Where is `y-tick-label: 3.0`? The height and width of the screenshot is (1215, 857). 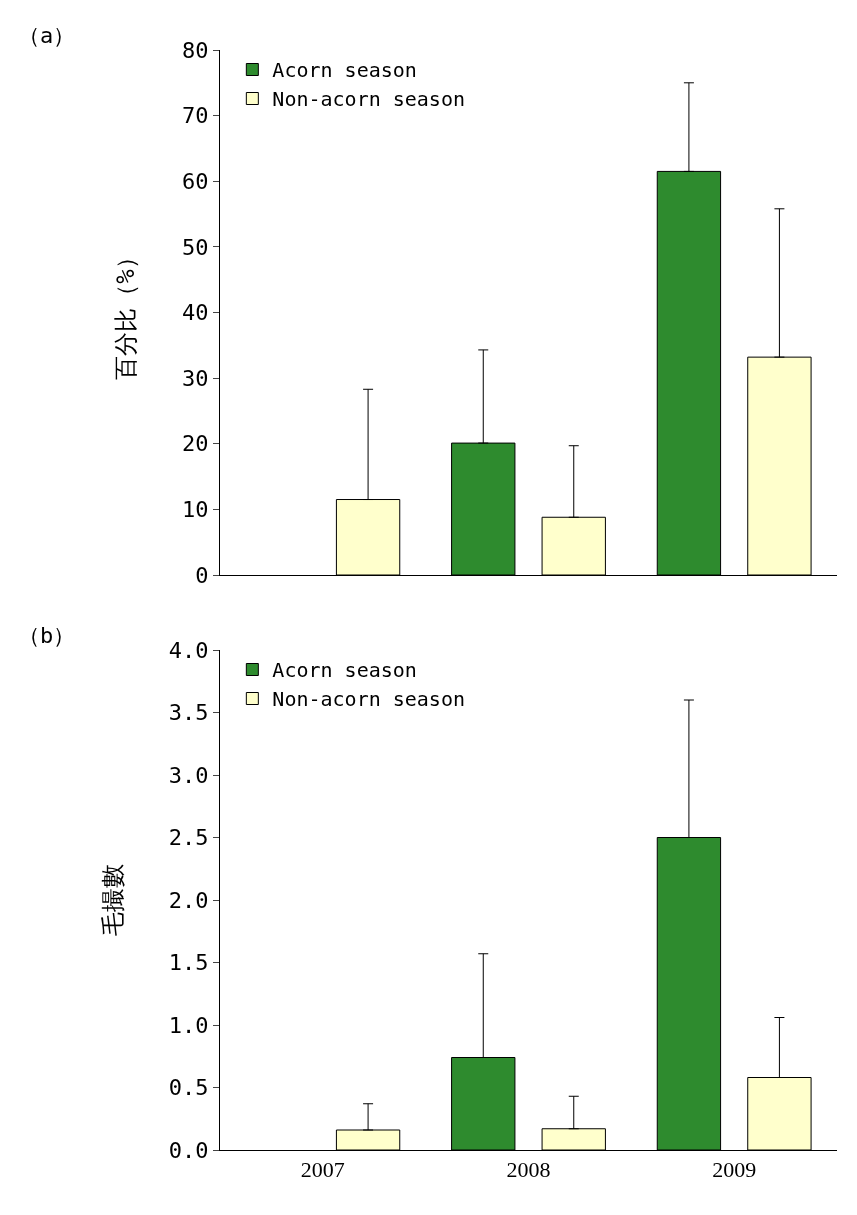
y-tick-label: 3.0 is located at coordinates (188, 775).